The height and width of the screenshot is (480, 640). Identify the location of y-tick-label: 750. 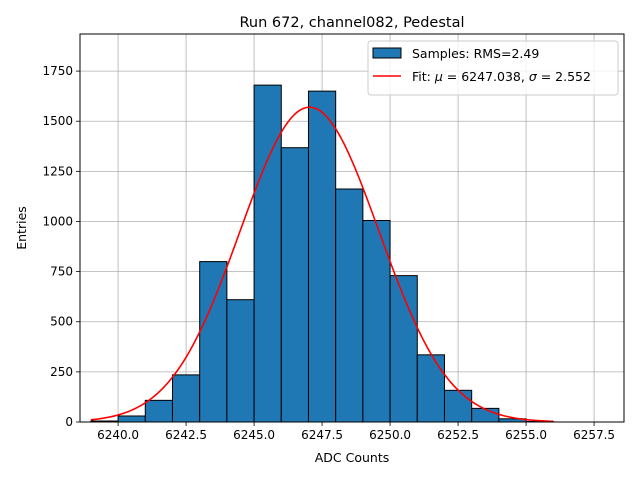
(61, 272).